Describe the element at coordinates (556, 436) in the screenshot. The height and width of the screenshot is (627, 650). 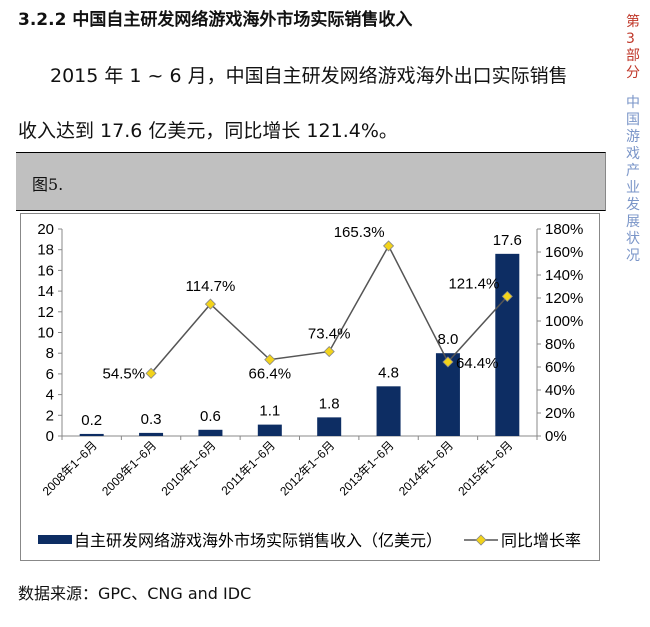
I see `right-tick-label: 0%` at that location.